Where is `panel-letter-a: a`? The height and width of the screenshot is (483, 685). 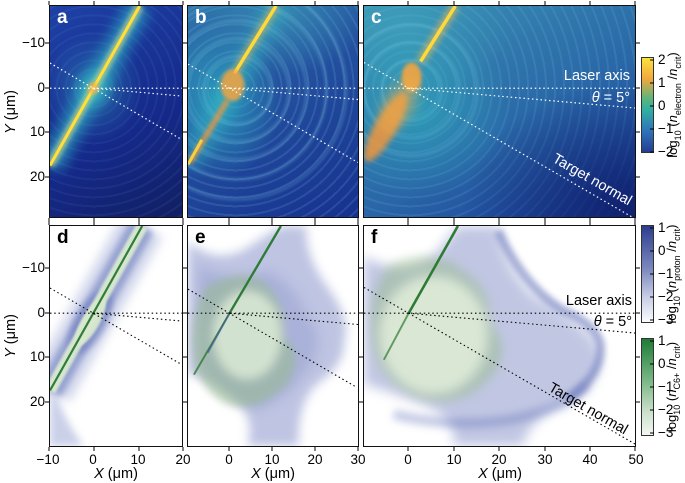
panel-letter-a: a is located at coordinates (62, 17).